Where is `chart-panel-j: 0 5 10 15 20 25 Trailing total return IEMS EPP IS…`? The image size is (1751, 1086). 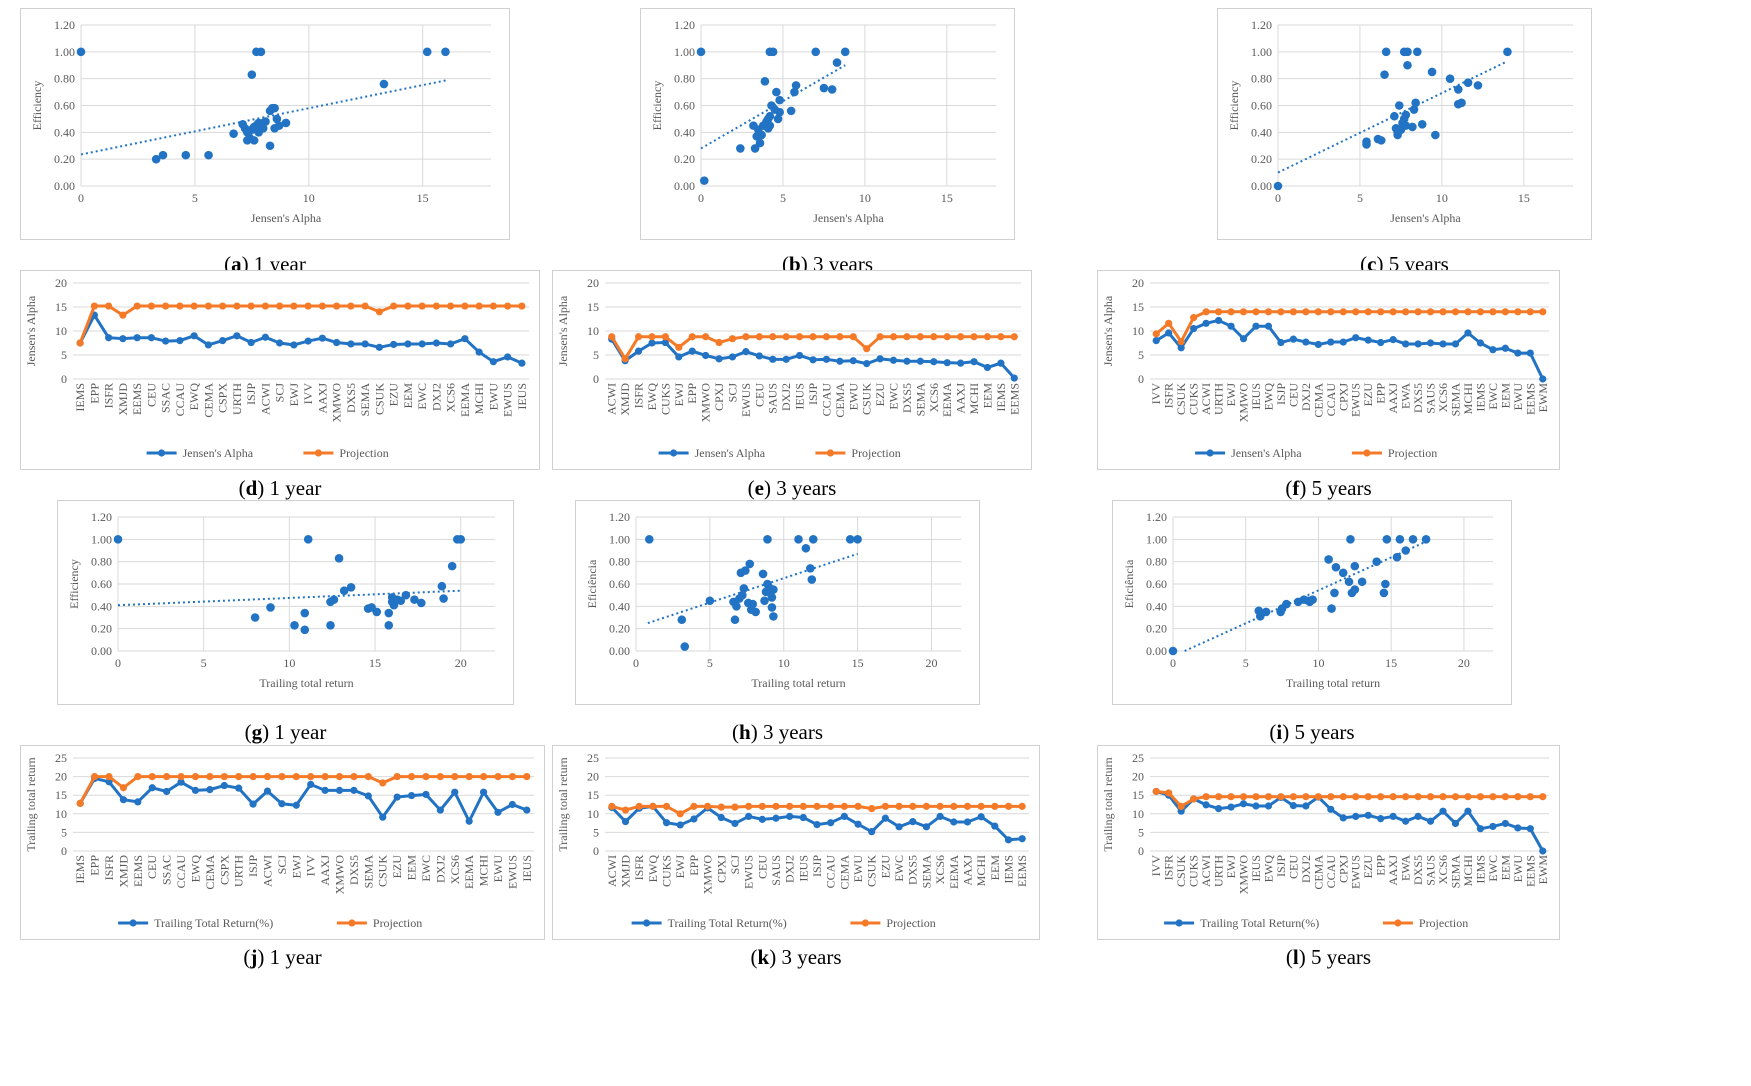 chart-panel-j: 0 5 10 15 20 25 Trailing total return IEMS EPP IS… is located at coordinates (282, 842).